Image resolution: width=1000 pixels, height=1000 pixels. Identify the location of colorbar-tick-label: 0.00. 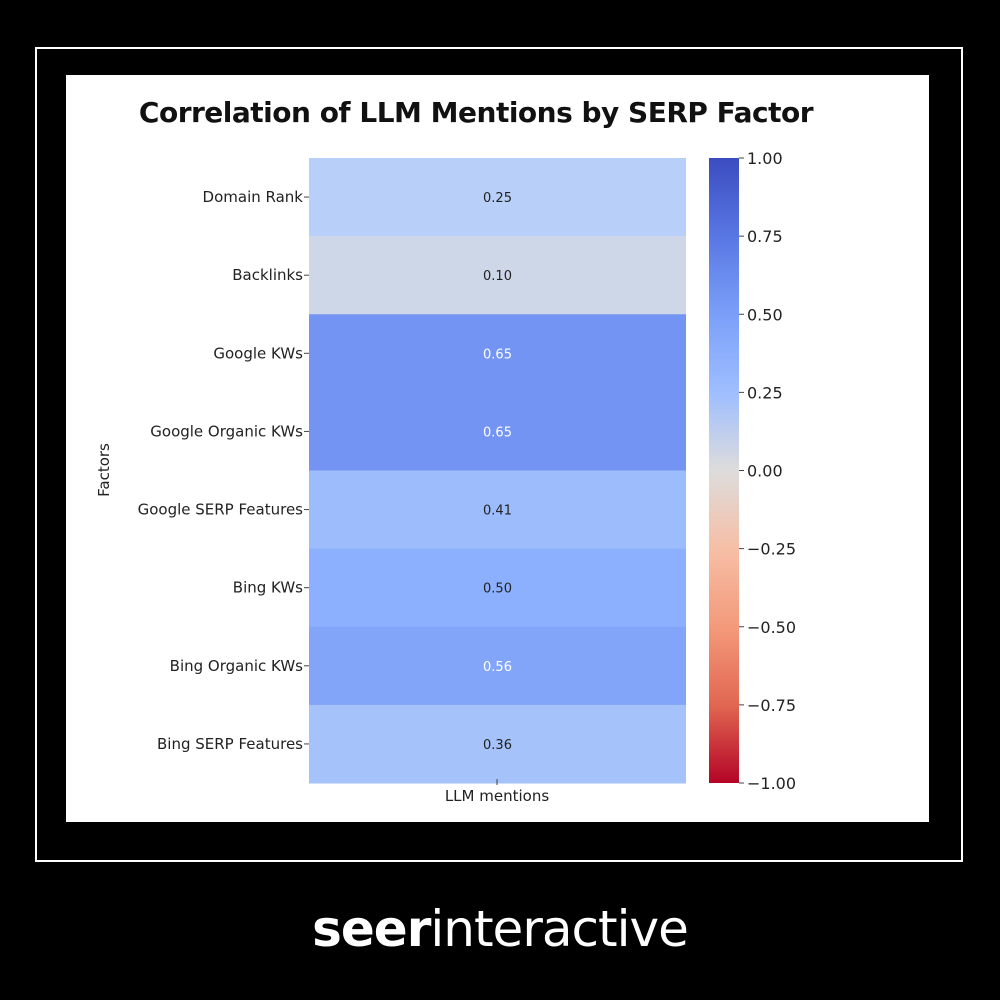
(765, 471).